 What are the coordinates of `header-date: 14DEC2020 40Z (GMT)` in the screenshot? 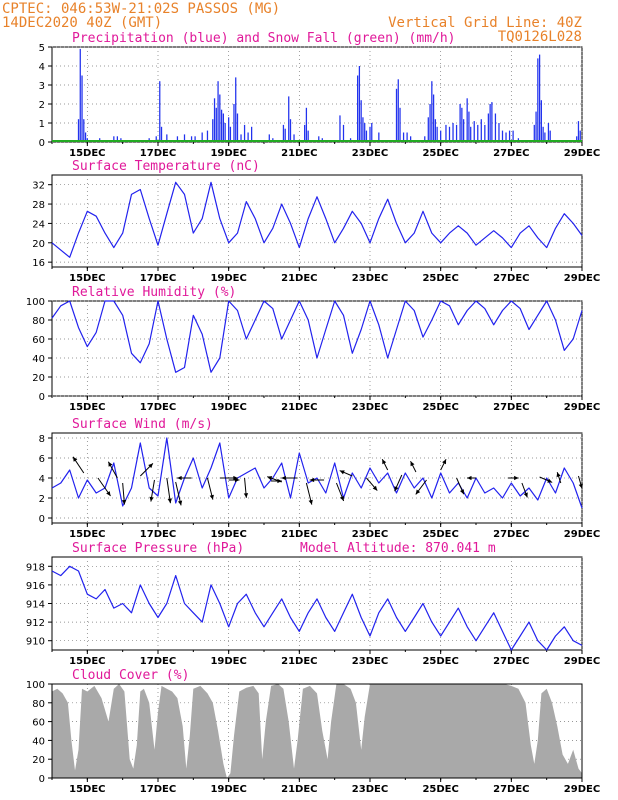 It's located at (82, 23).